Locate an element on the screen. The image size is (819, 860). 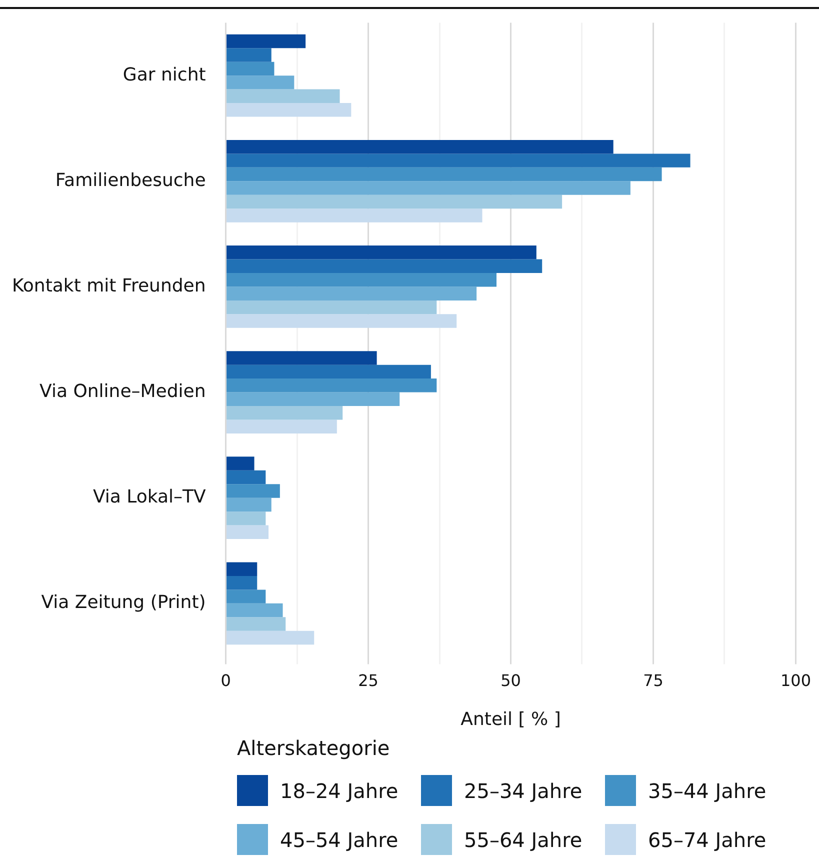
y-tick-label: Kontakt mit Freunden is located at coordinates (109, 285).